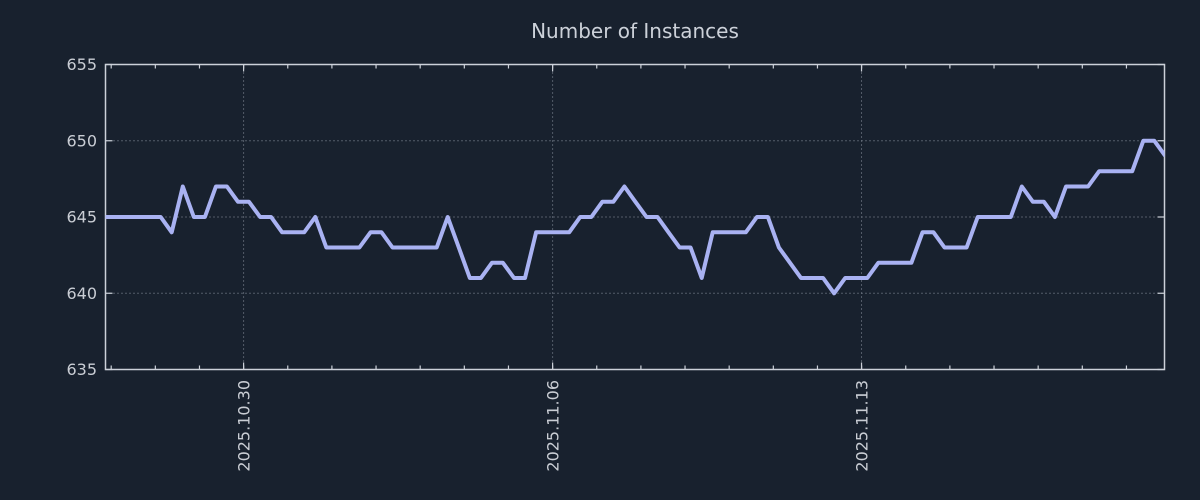  Describe the element at coordinates (81, 140) in the screenshot. I see `y-axis-tick-label: 650` at that location.